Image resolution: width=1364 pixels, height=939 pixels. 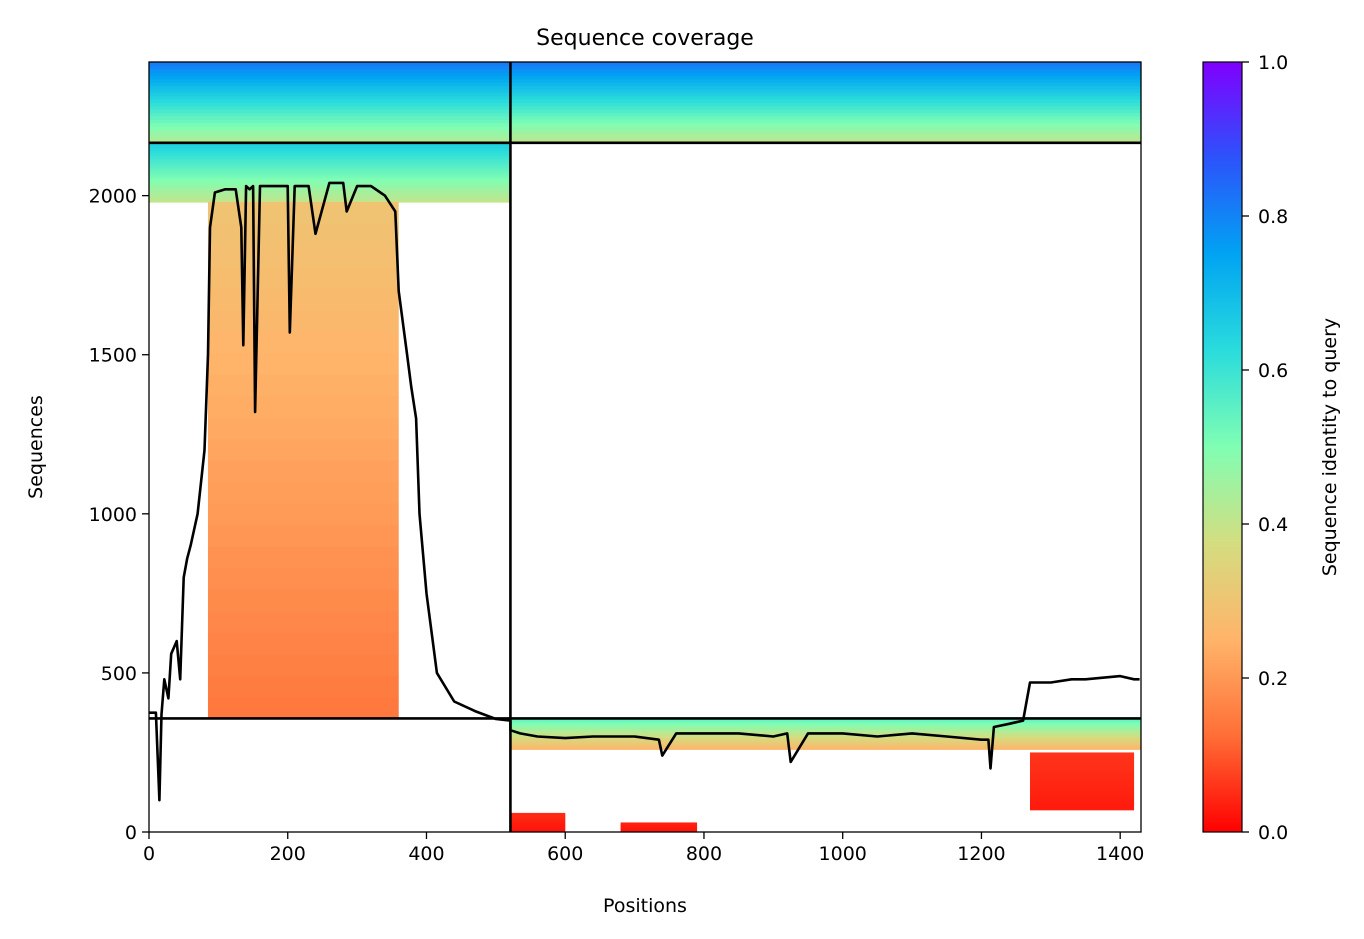 I want to click on y-tick-label: 500, so click(x=119, y=674).